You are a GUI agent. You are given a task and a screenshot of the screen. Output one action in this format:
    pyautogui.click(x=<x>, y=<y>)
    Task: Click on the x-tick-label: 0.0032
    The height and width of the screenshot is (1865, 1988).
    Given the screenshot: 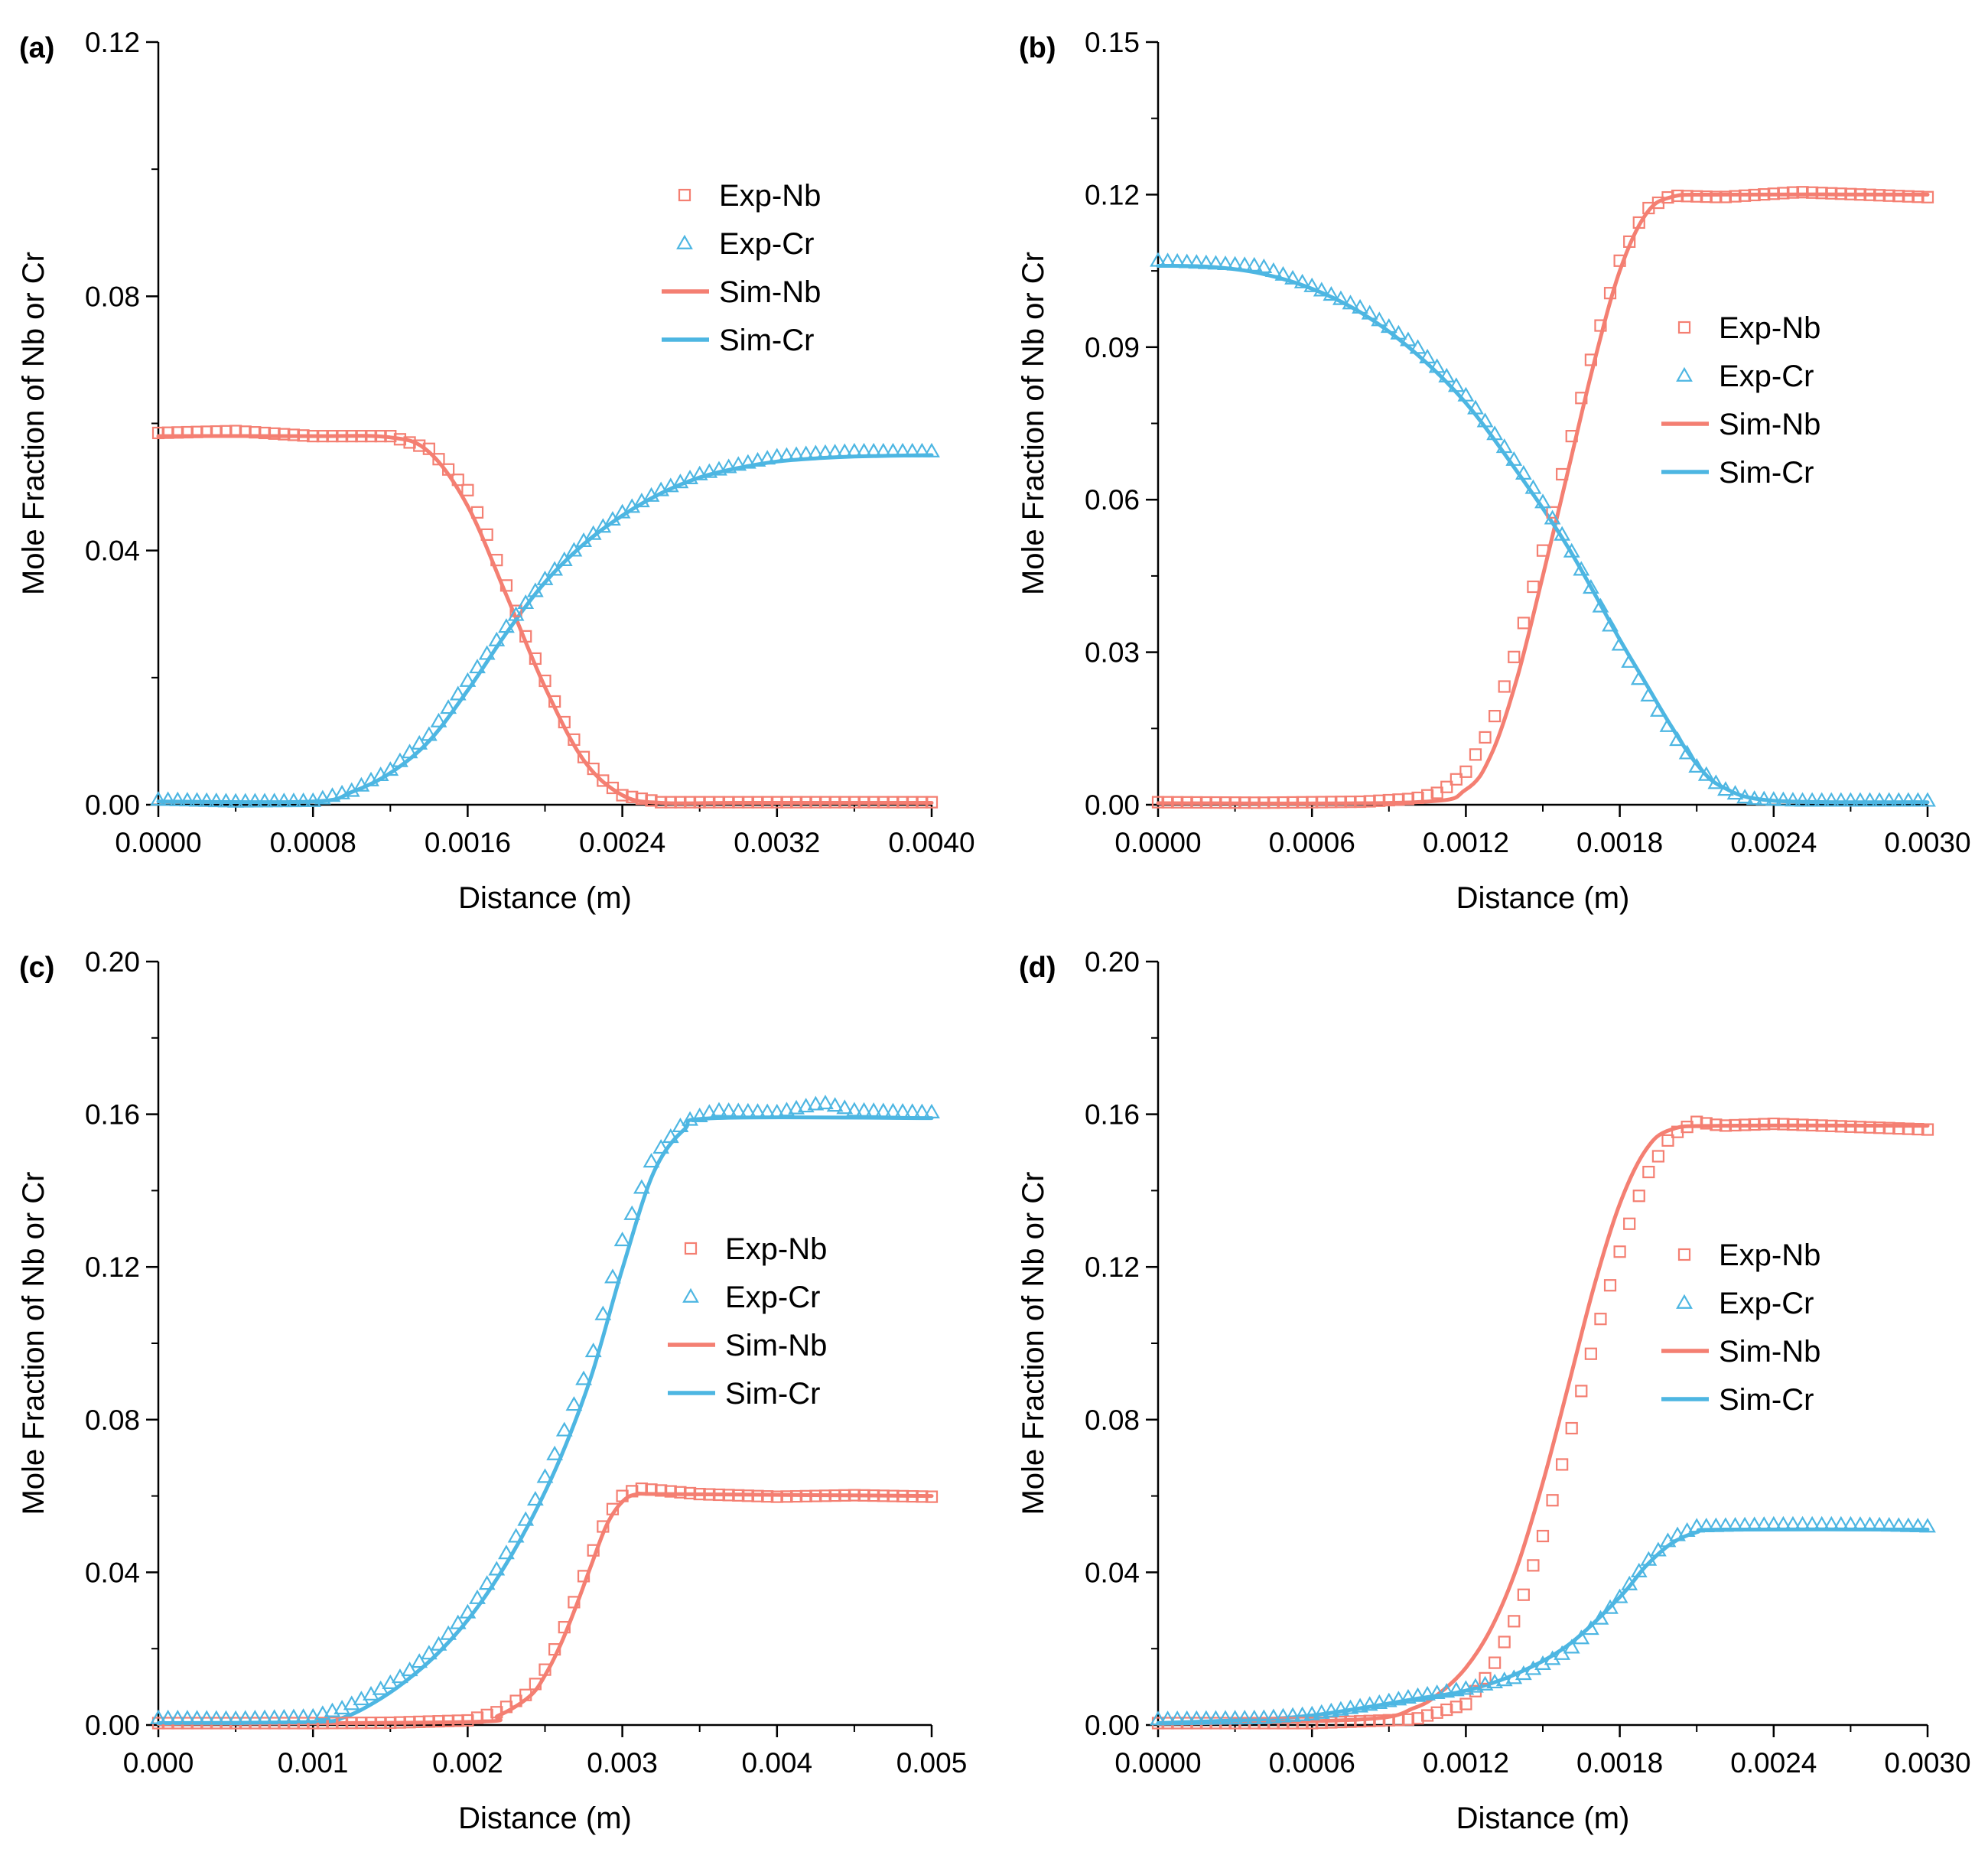 What is the action you would take?
    pyautogui.click(x=777, y=842)
    